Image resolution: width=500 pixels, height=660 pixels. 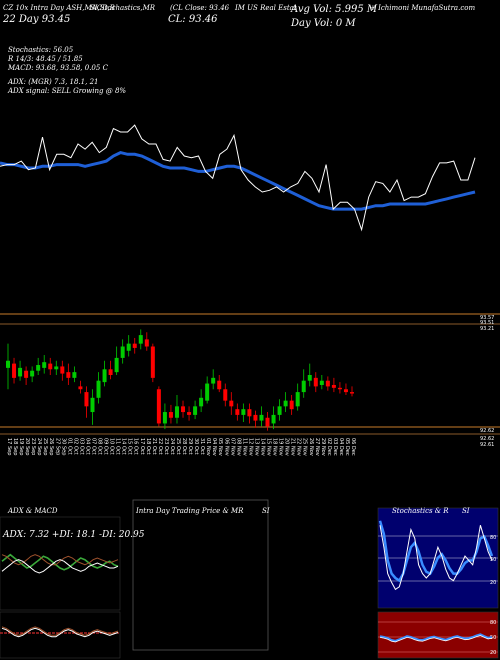 I want to click on date-tick-label: 04 Dec, so click(x=341, y=447).